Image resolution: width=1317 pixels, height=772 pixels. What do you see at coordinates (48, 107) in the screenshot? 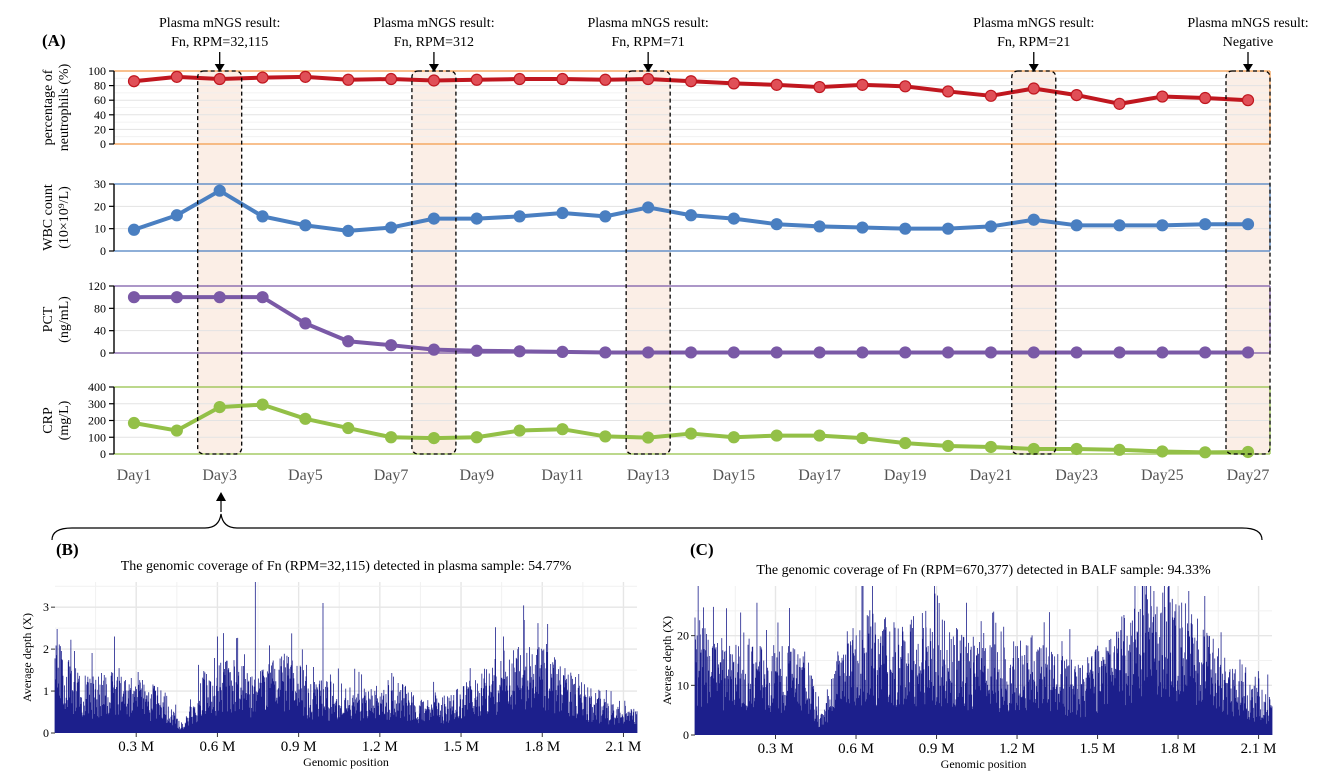
I see `y-axis-label-line: percentage of` at bounding box center [48, 107].